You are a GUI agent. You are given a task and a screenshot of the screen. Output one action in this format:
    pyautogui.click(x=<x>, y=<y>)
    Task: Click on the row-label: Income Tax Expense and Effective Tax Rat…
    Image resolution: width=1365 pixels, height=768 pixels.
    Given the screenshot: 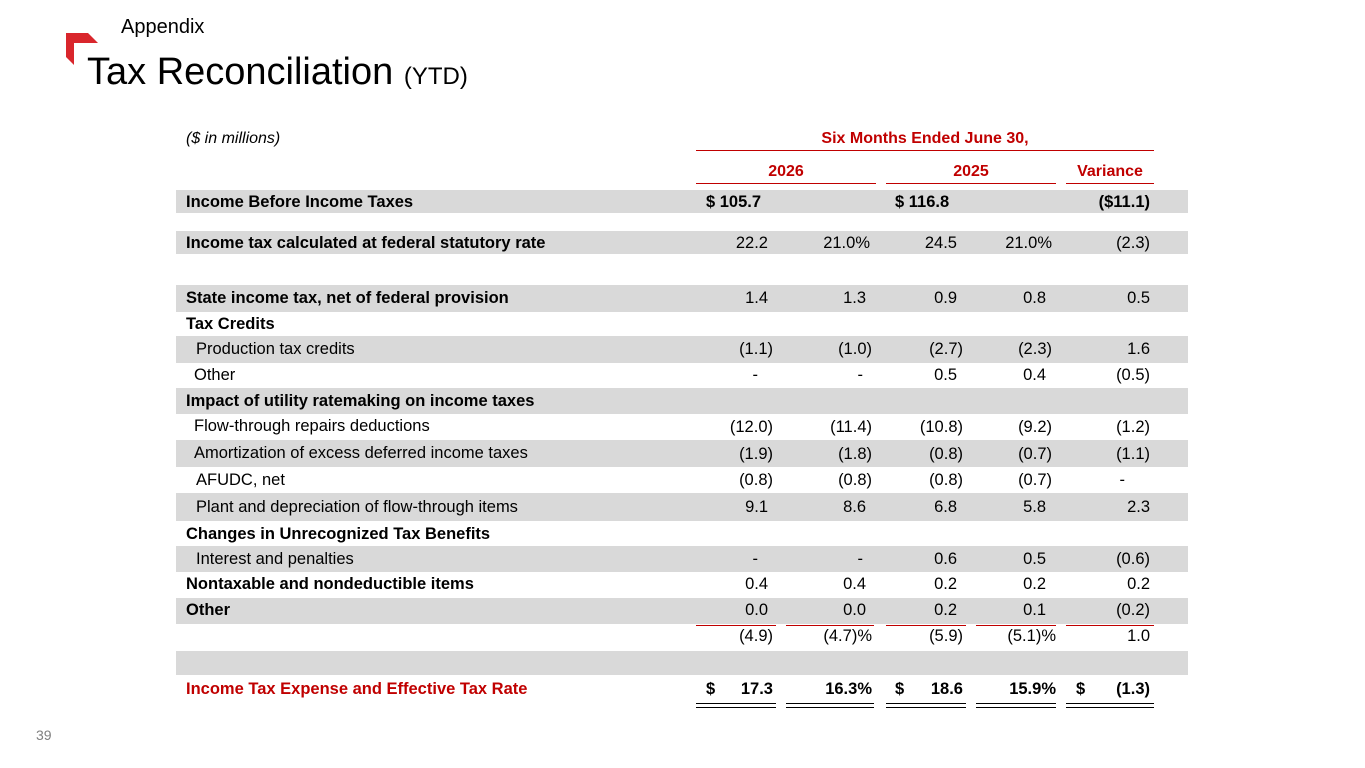 What is the action you would take?
    pyautogui.click(x=357, y=689)
    